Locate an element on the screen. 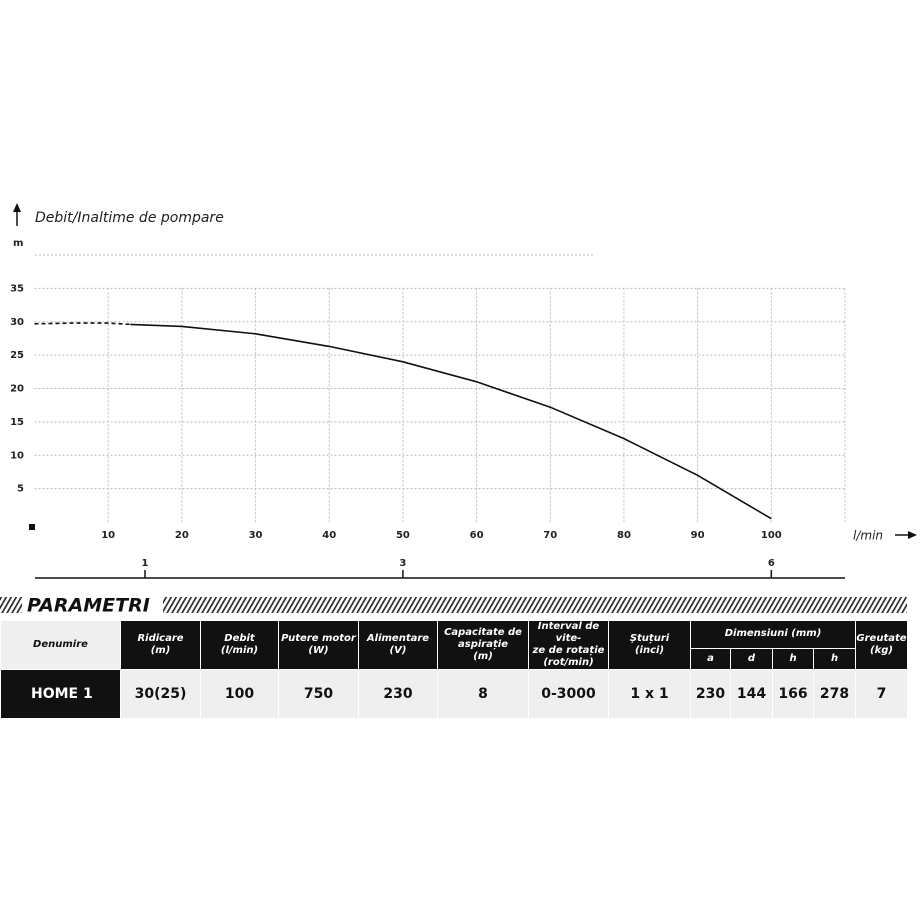 Image resolution: width=922 pixels, height=922 pixels. table-cell: a is located at coordinates (710, 659).